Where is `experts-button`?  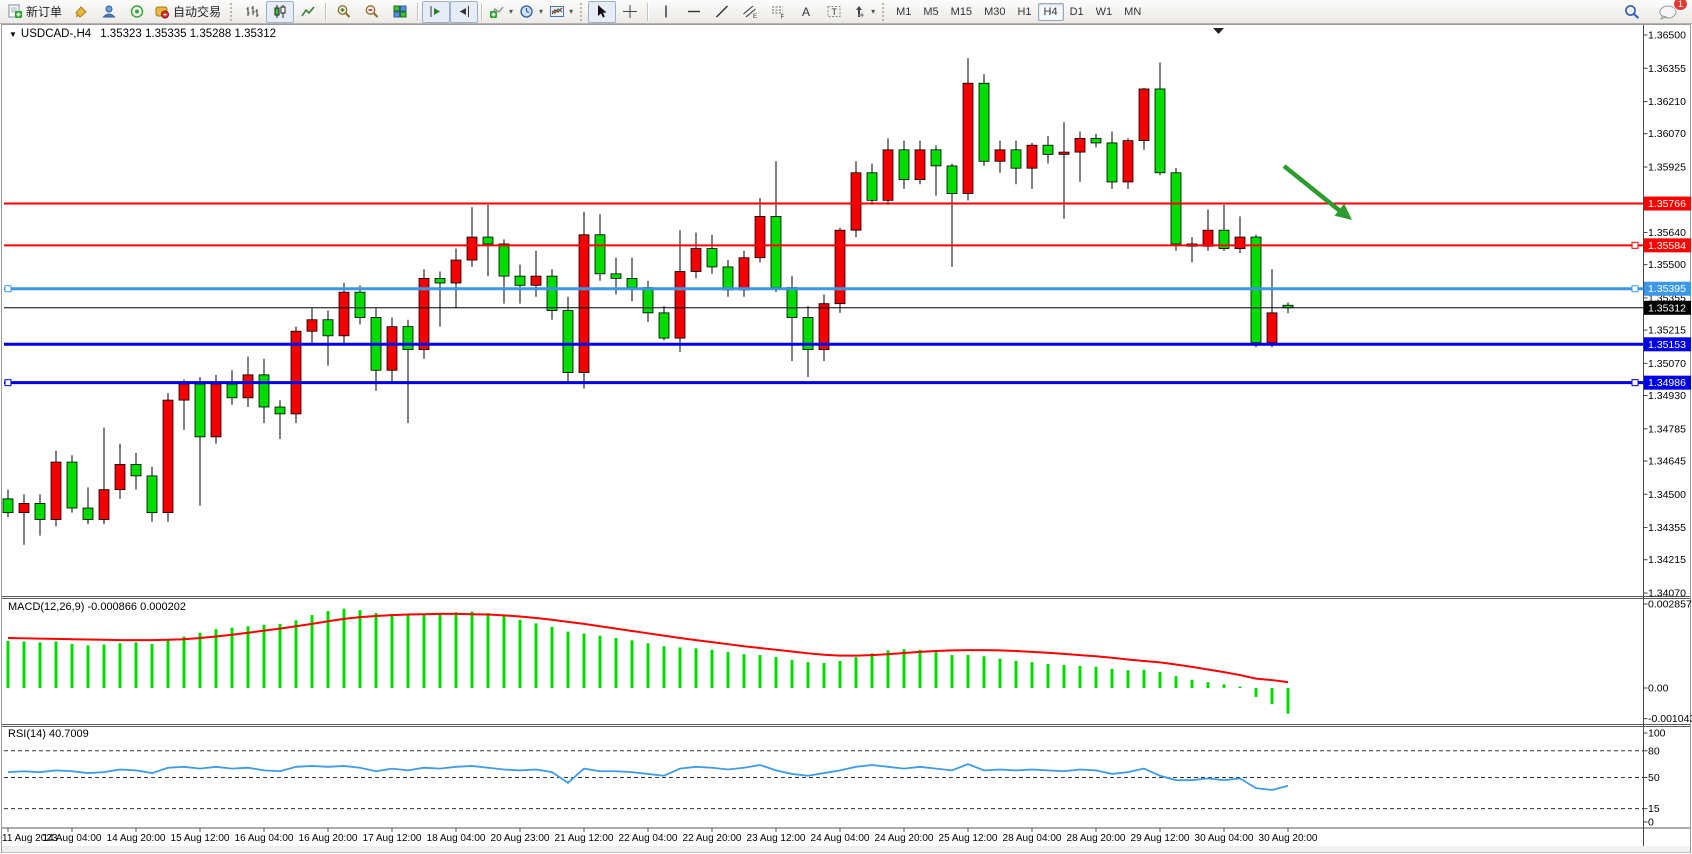
experts-button is located at coordinates (109, 12).